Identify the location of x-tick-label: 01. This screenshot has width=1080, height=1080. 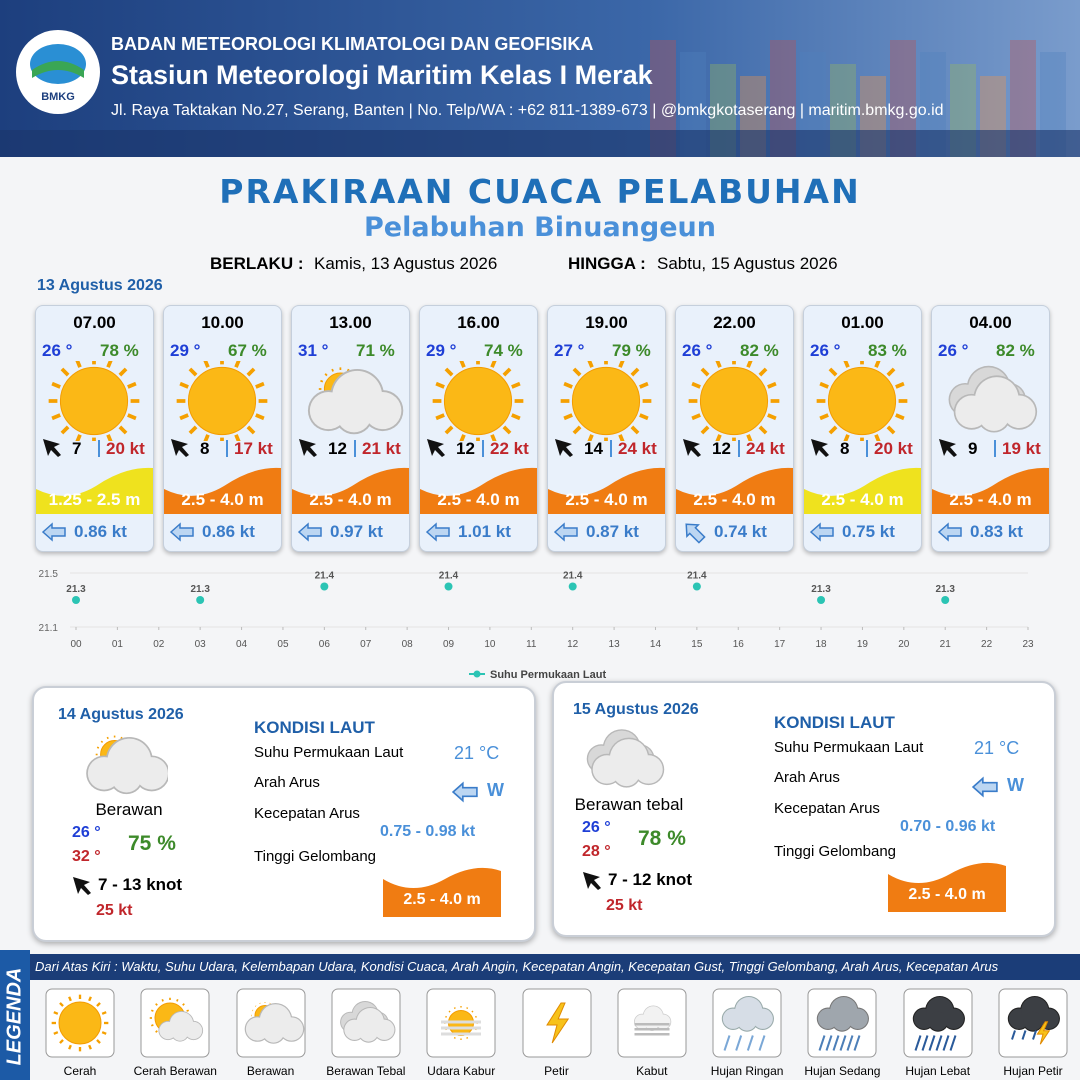
(118, 644).